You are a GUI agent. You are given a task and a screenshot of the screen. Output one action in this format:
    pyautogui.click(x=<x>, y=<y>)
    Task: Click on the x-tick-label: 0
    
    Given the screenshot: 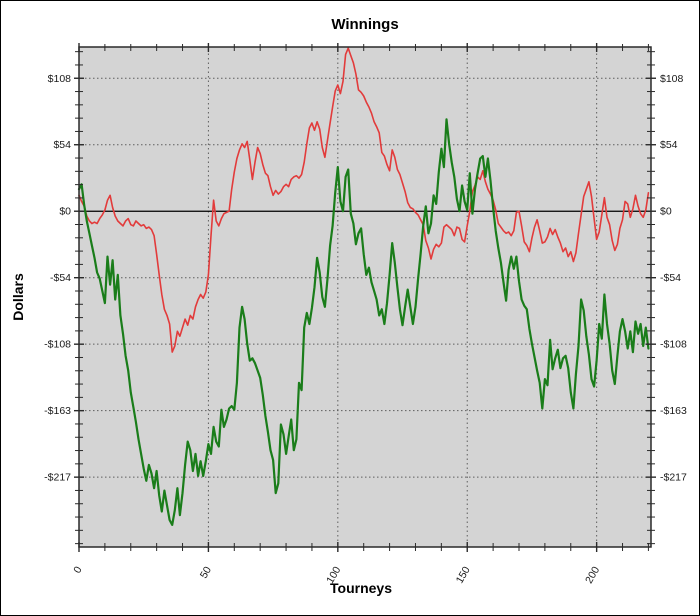 What is the action you would take?
    pyautogui.click(x=77, y=569)
    